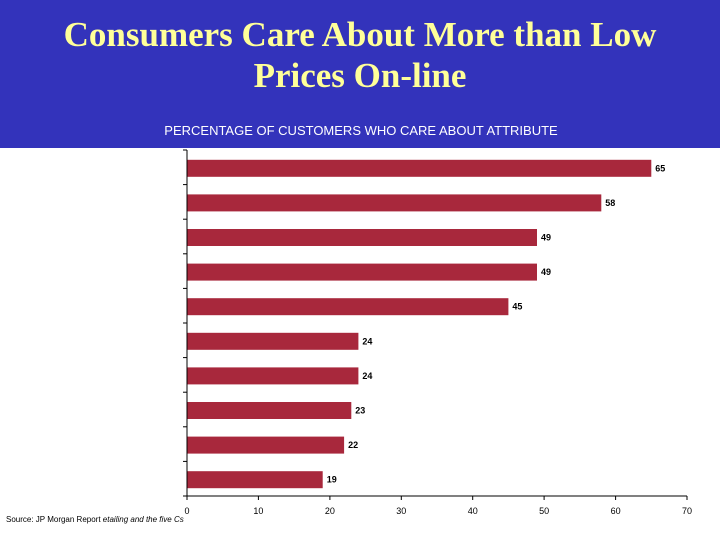 The width and height of the screenshot is (720, 540). Describe the element at coordinates (145, 162) in the screenshot. I see `category-label: Customer Support` at that location.